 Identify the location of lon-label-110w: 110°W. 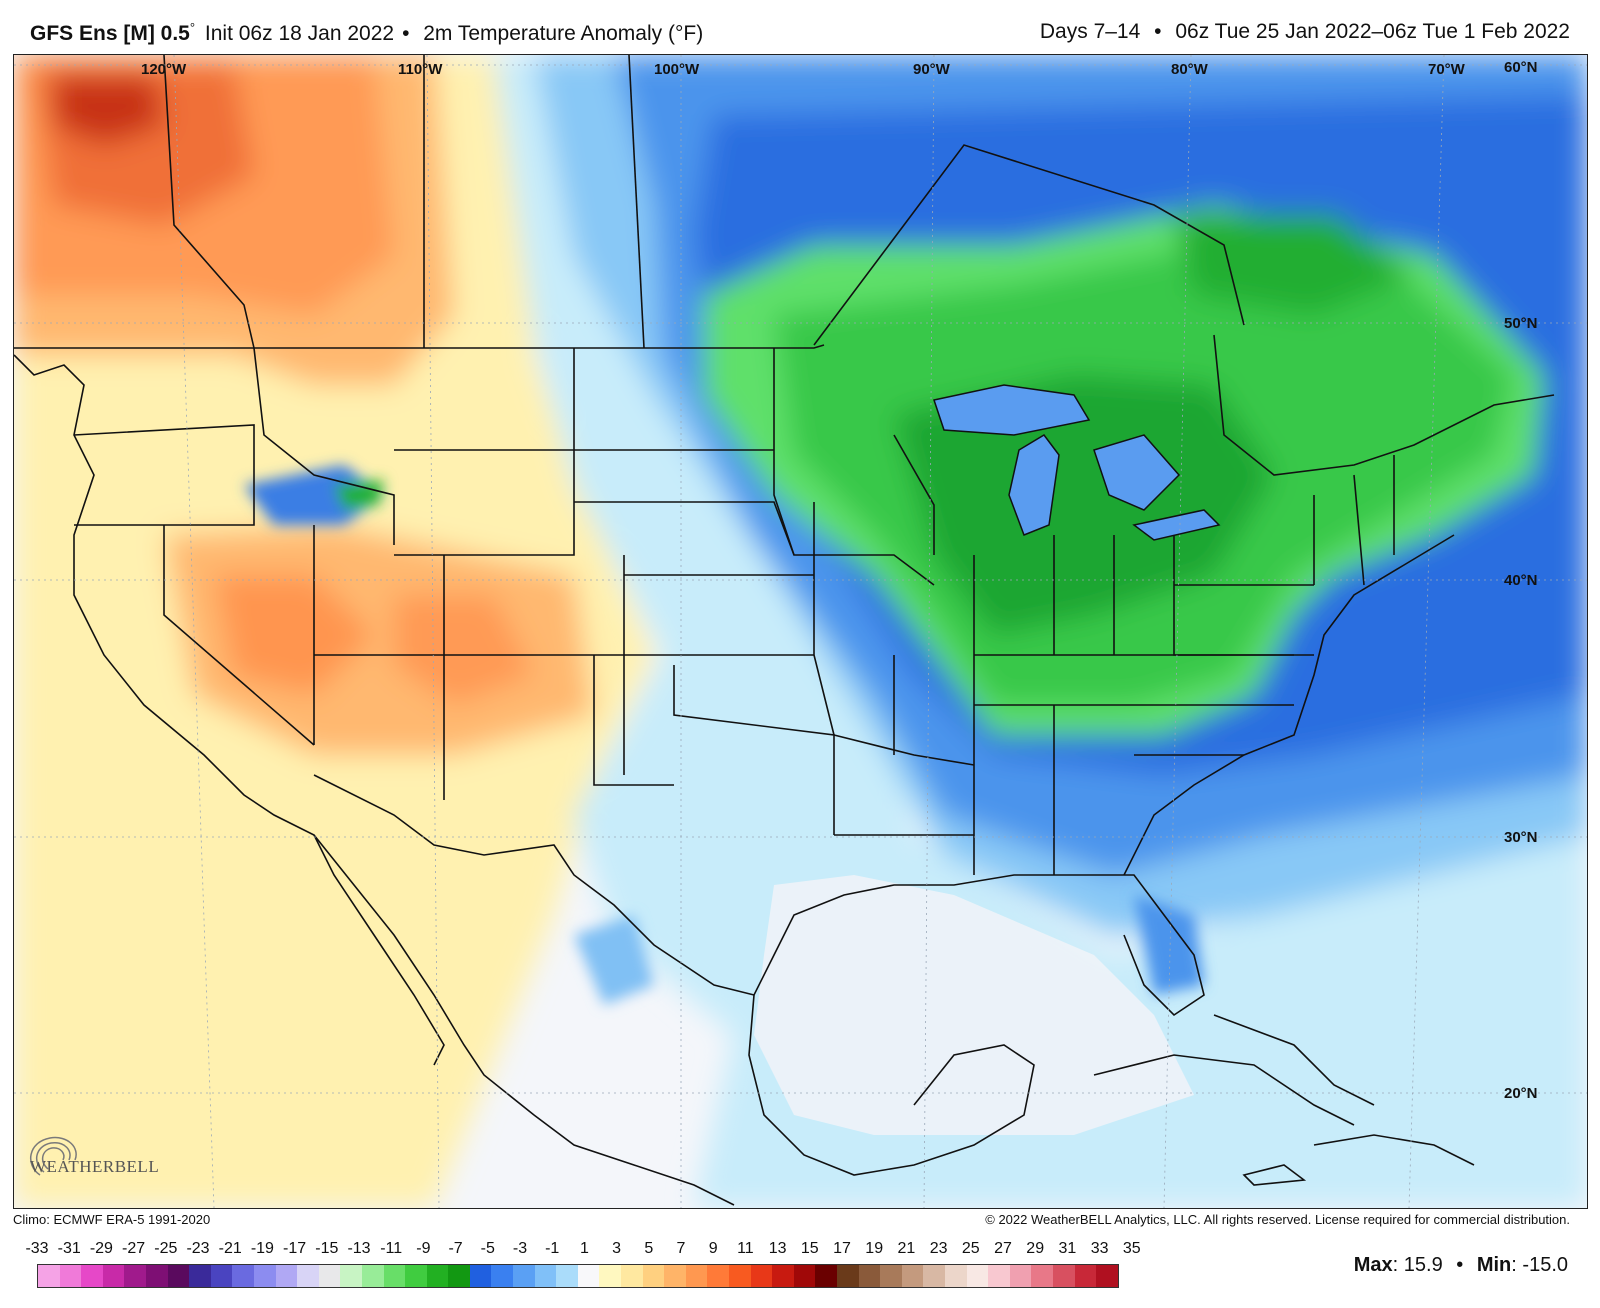
(420, 69).